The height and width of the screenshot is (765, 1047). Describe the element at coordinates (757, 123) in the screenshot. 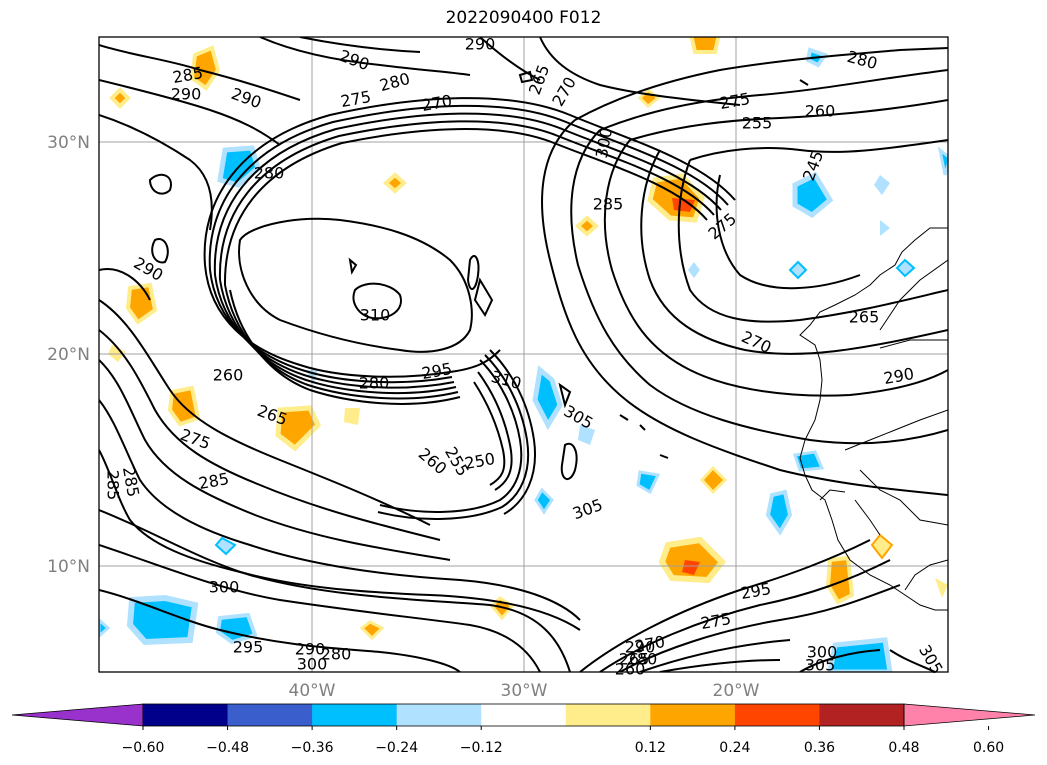

I see `contour-label: 255` at that location.